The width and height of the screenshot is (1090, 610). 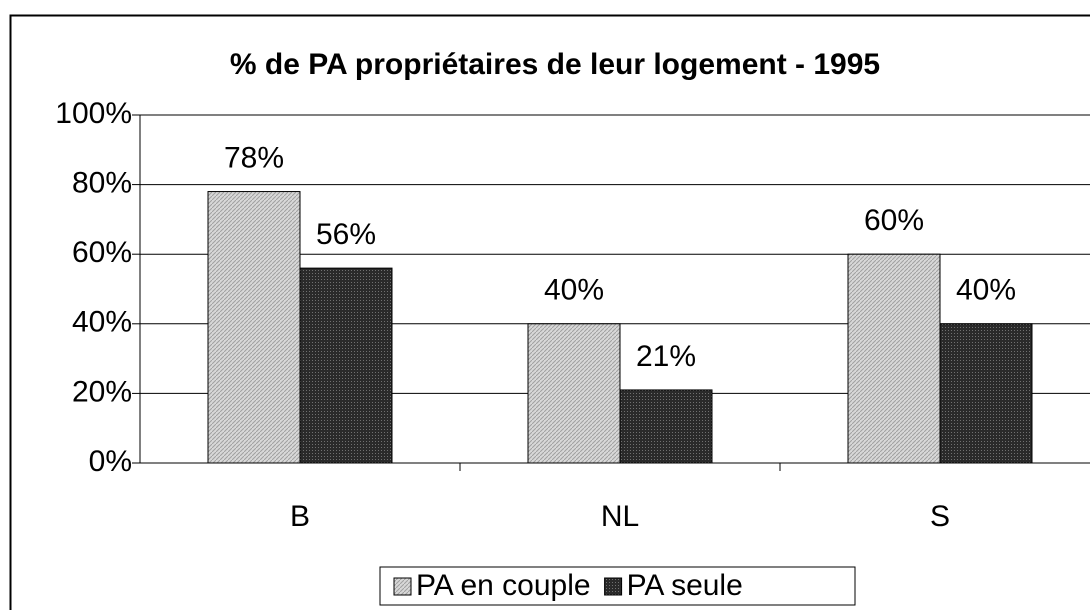 I want to click on y-tick-label: 20%, so click(x=102, y=391).